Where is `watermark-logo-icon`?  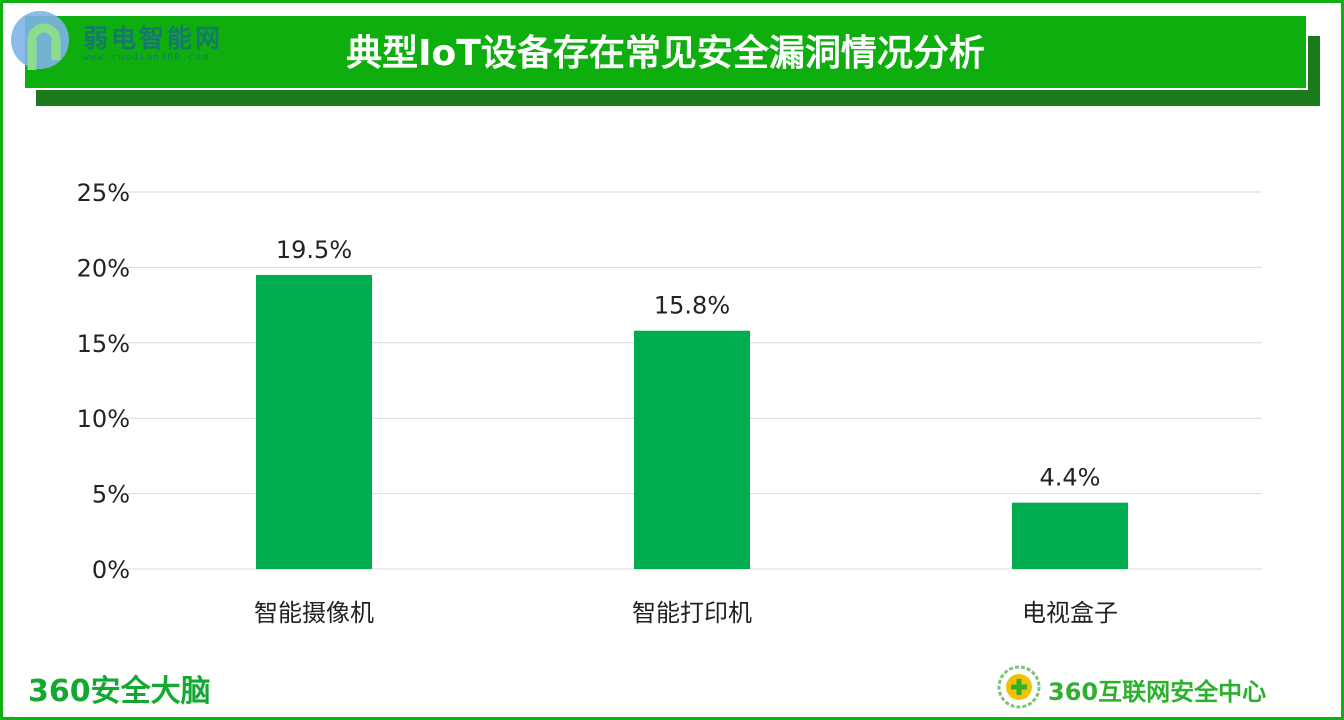
watermark-logo-icon is located at coordinates (40, 40).